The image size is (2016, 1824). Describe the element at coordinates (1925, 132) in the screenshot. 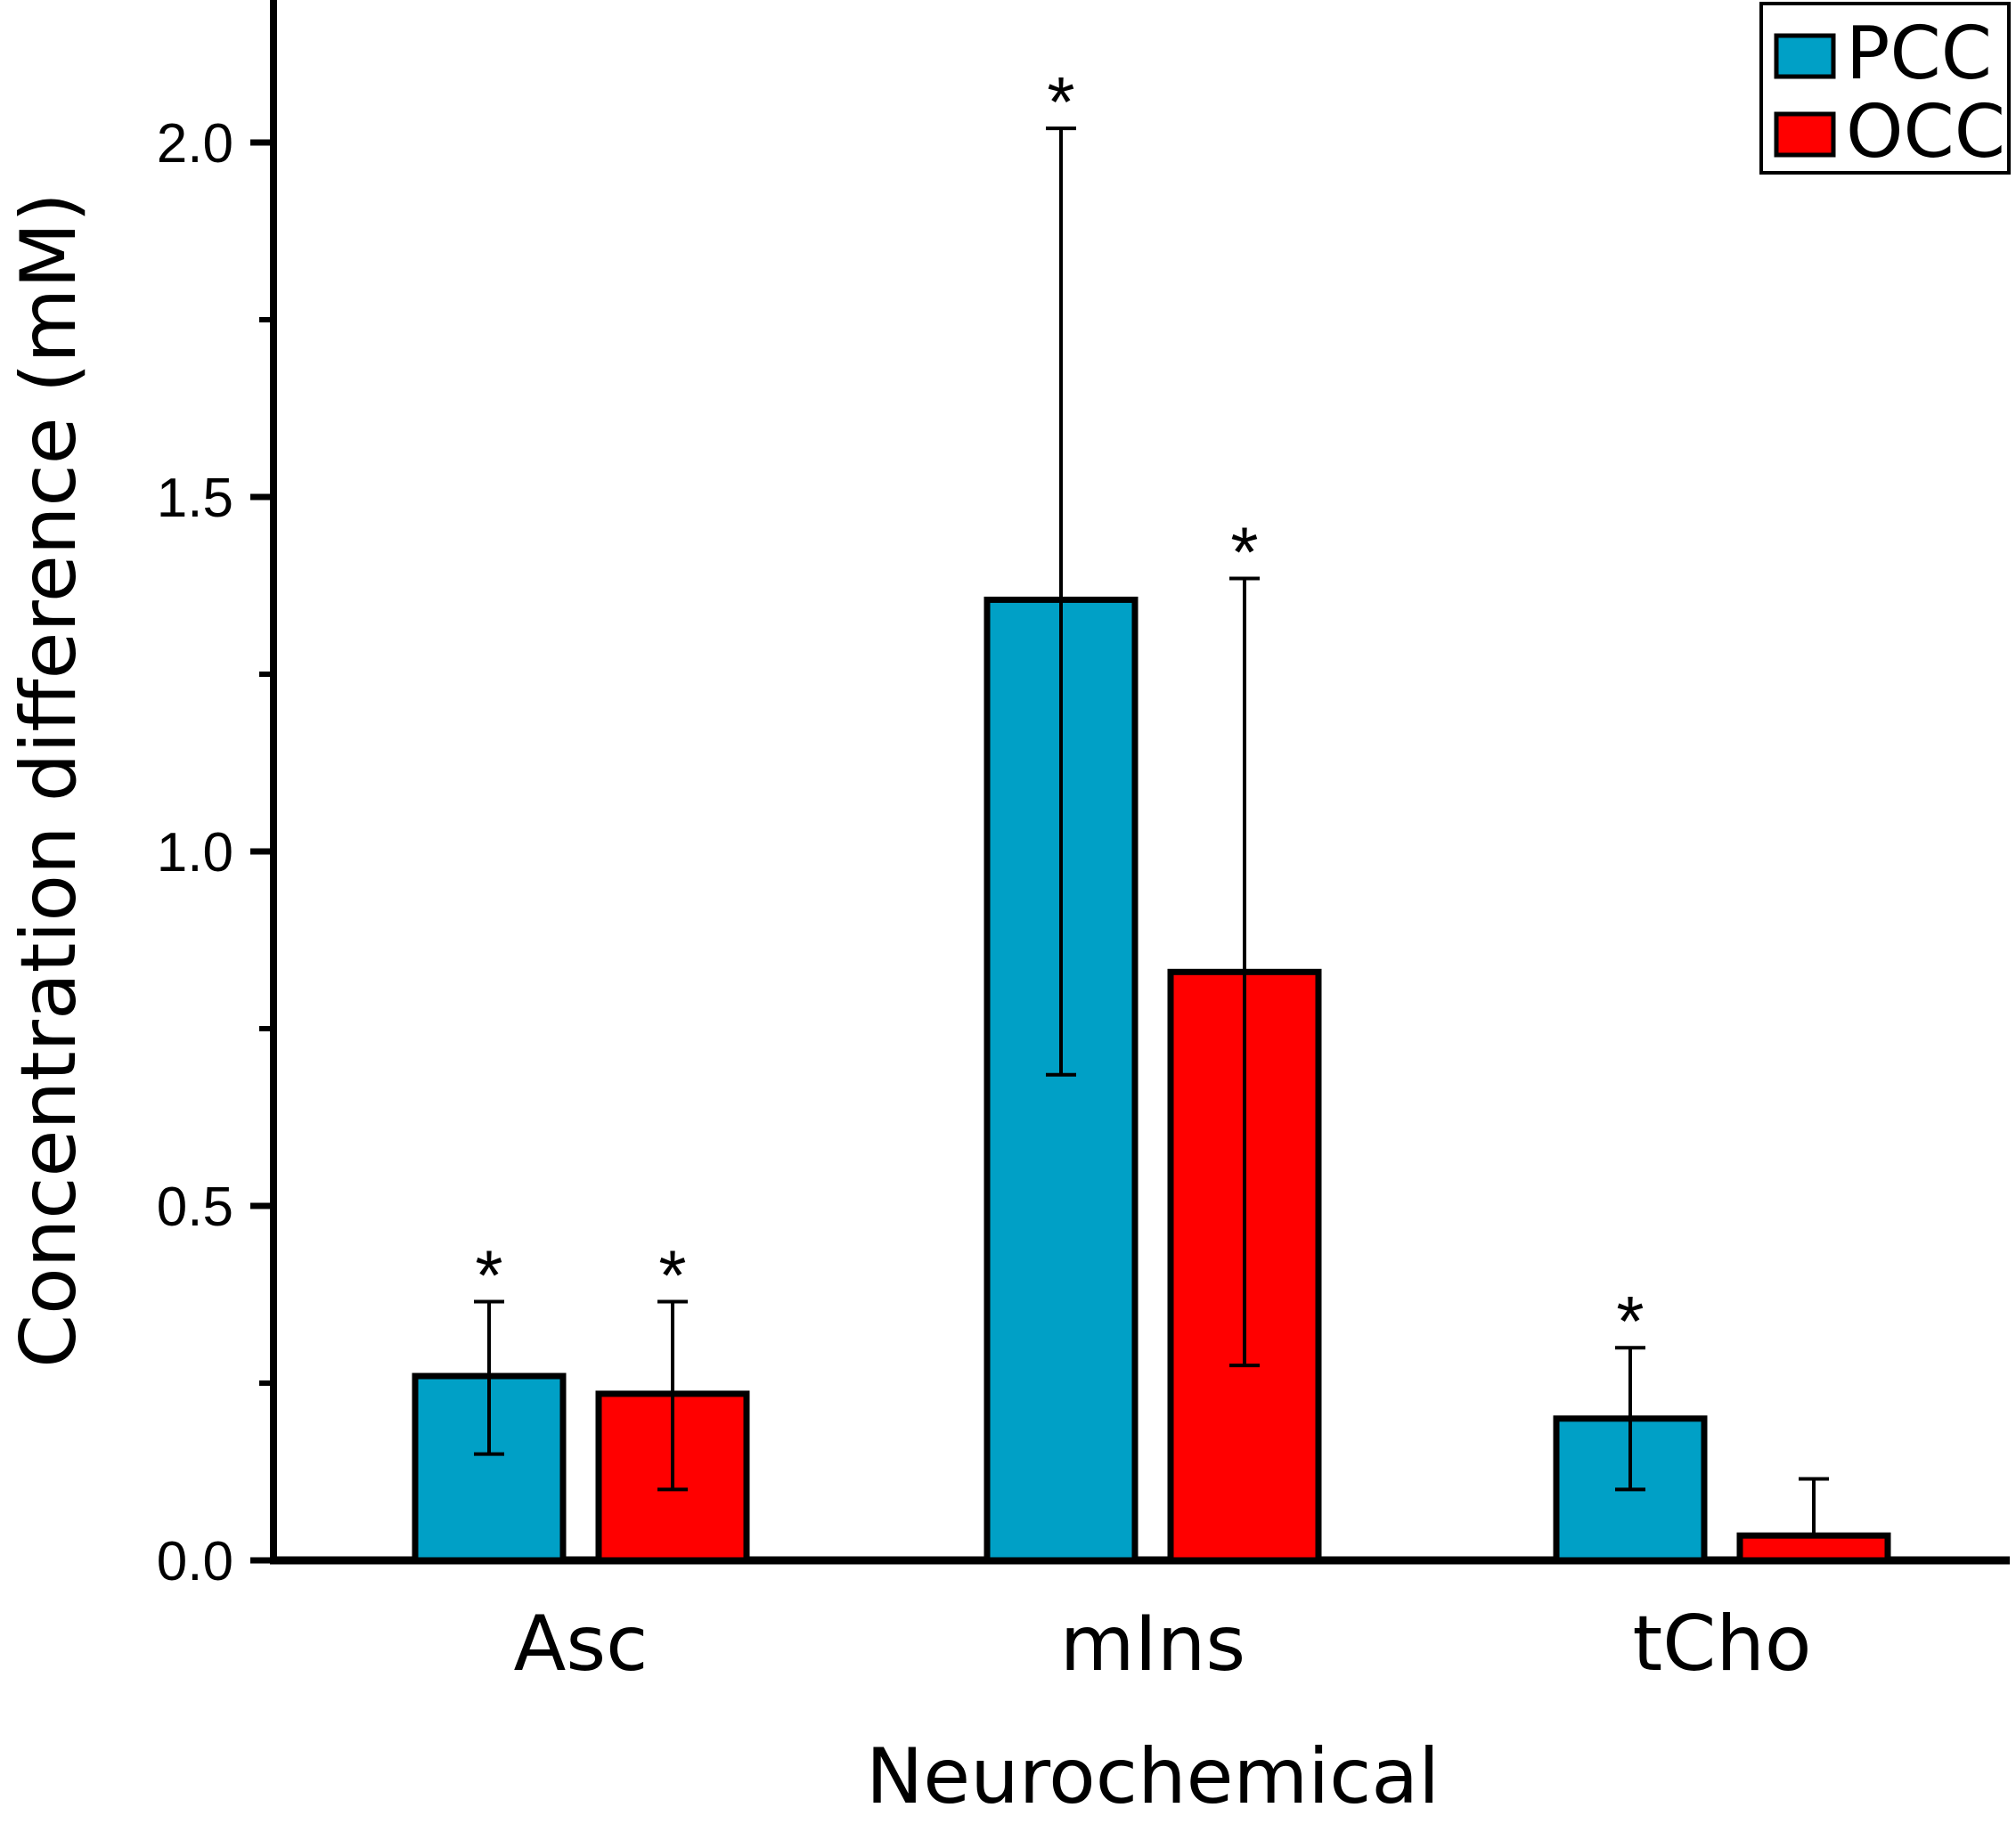

I see `legend-label-occ: OCC` at that location.